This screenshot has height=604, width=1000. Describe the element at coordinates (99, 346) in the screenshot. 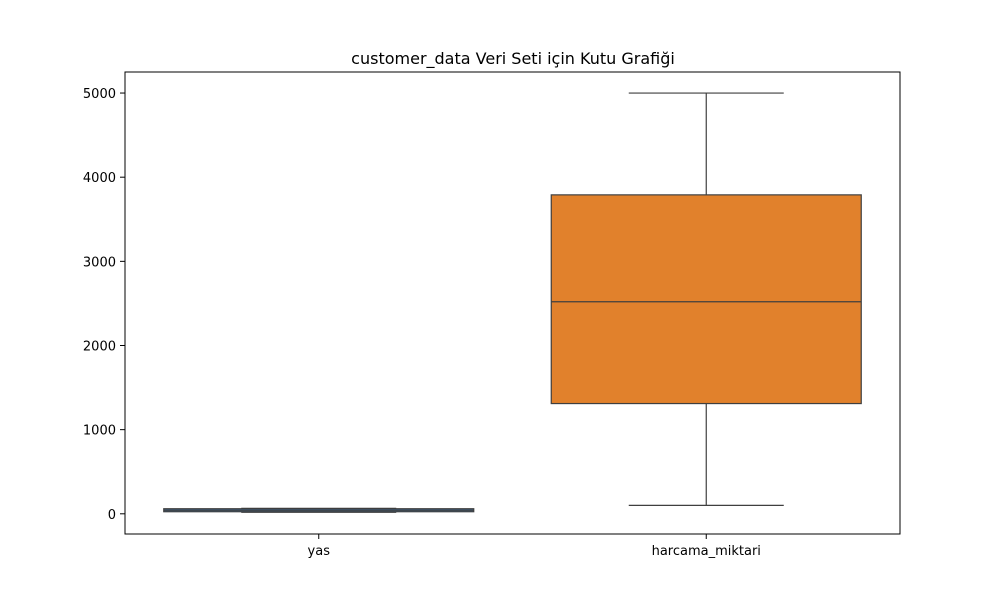

I see `y-tick-label: 2000` at that location.